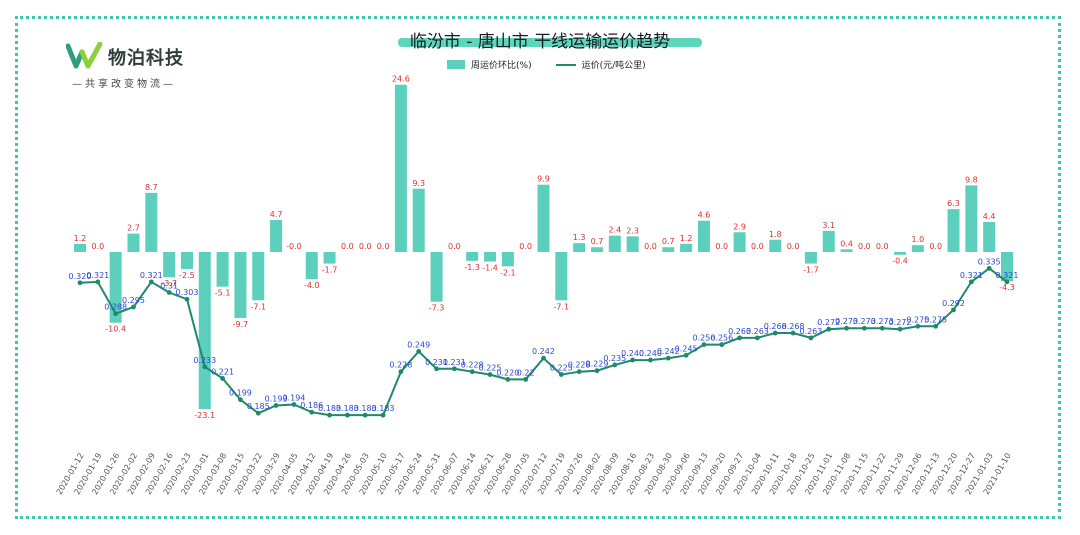 This screenshot has width=1080, height=535. Describe the element at coordinates (632, 230) in the screenshot. I see `bar-label-2020-08-16: 2.3` at that location.